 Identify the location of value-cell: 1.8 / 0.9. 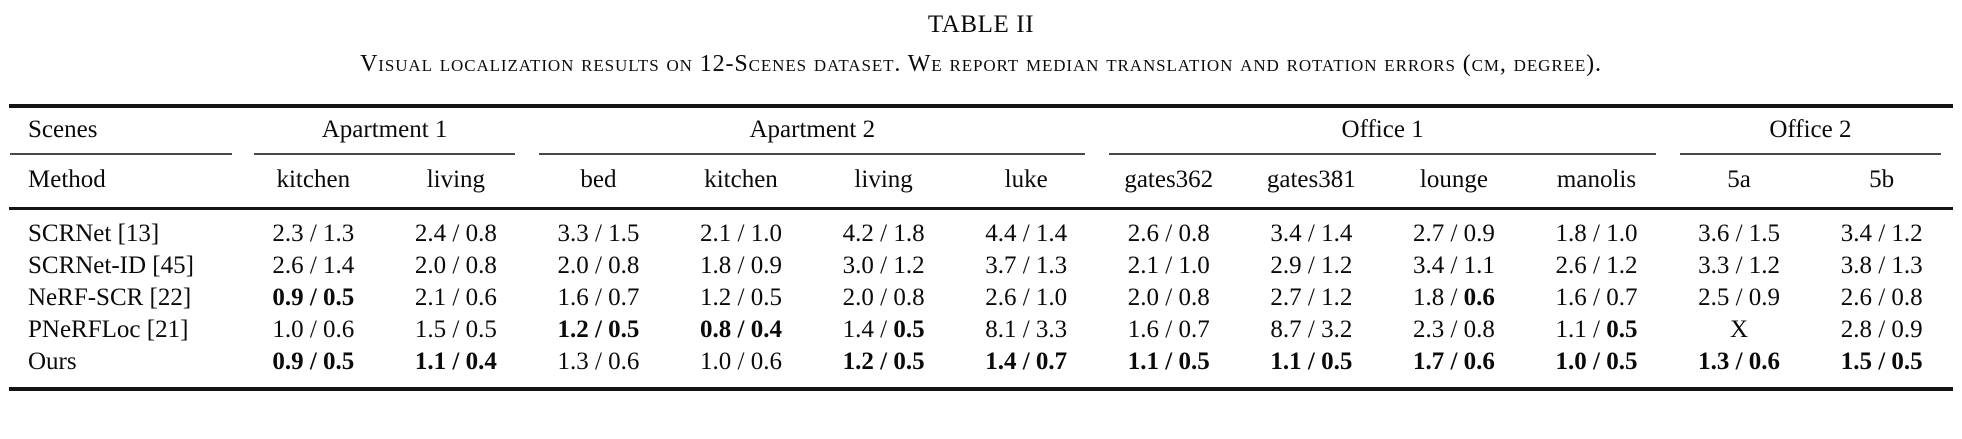
(741, 265).